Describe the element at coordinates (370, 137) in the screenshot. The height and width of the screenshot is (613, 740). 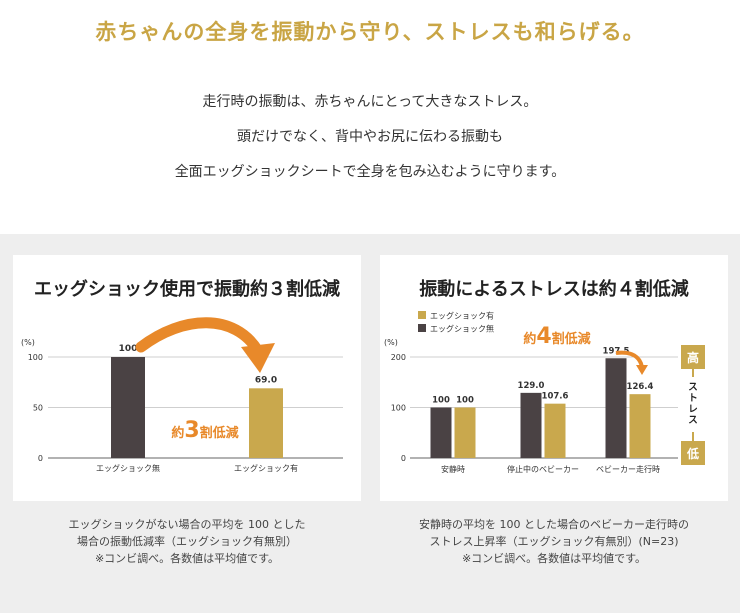
I see `intro-line-2: 頭だけでなく、背中やお尻に伝わる振動も` at that location.